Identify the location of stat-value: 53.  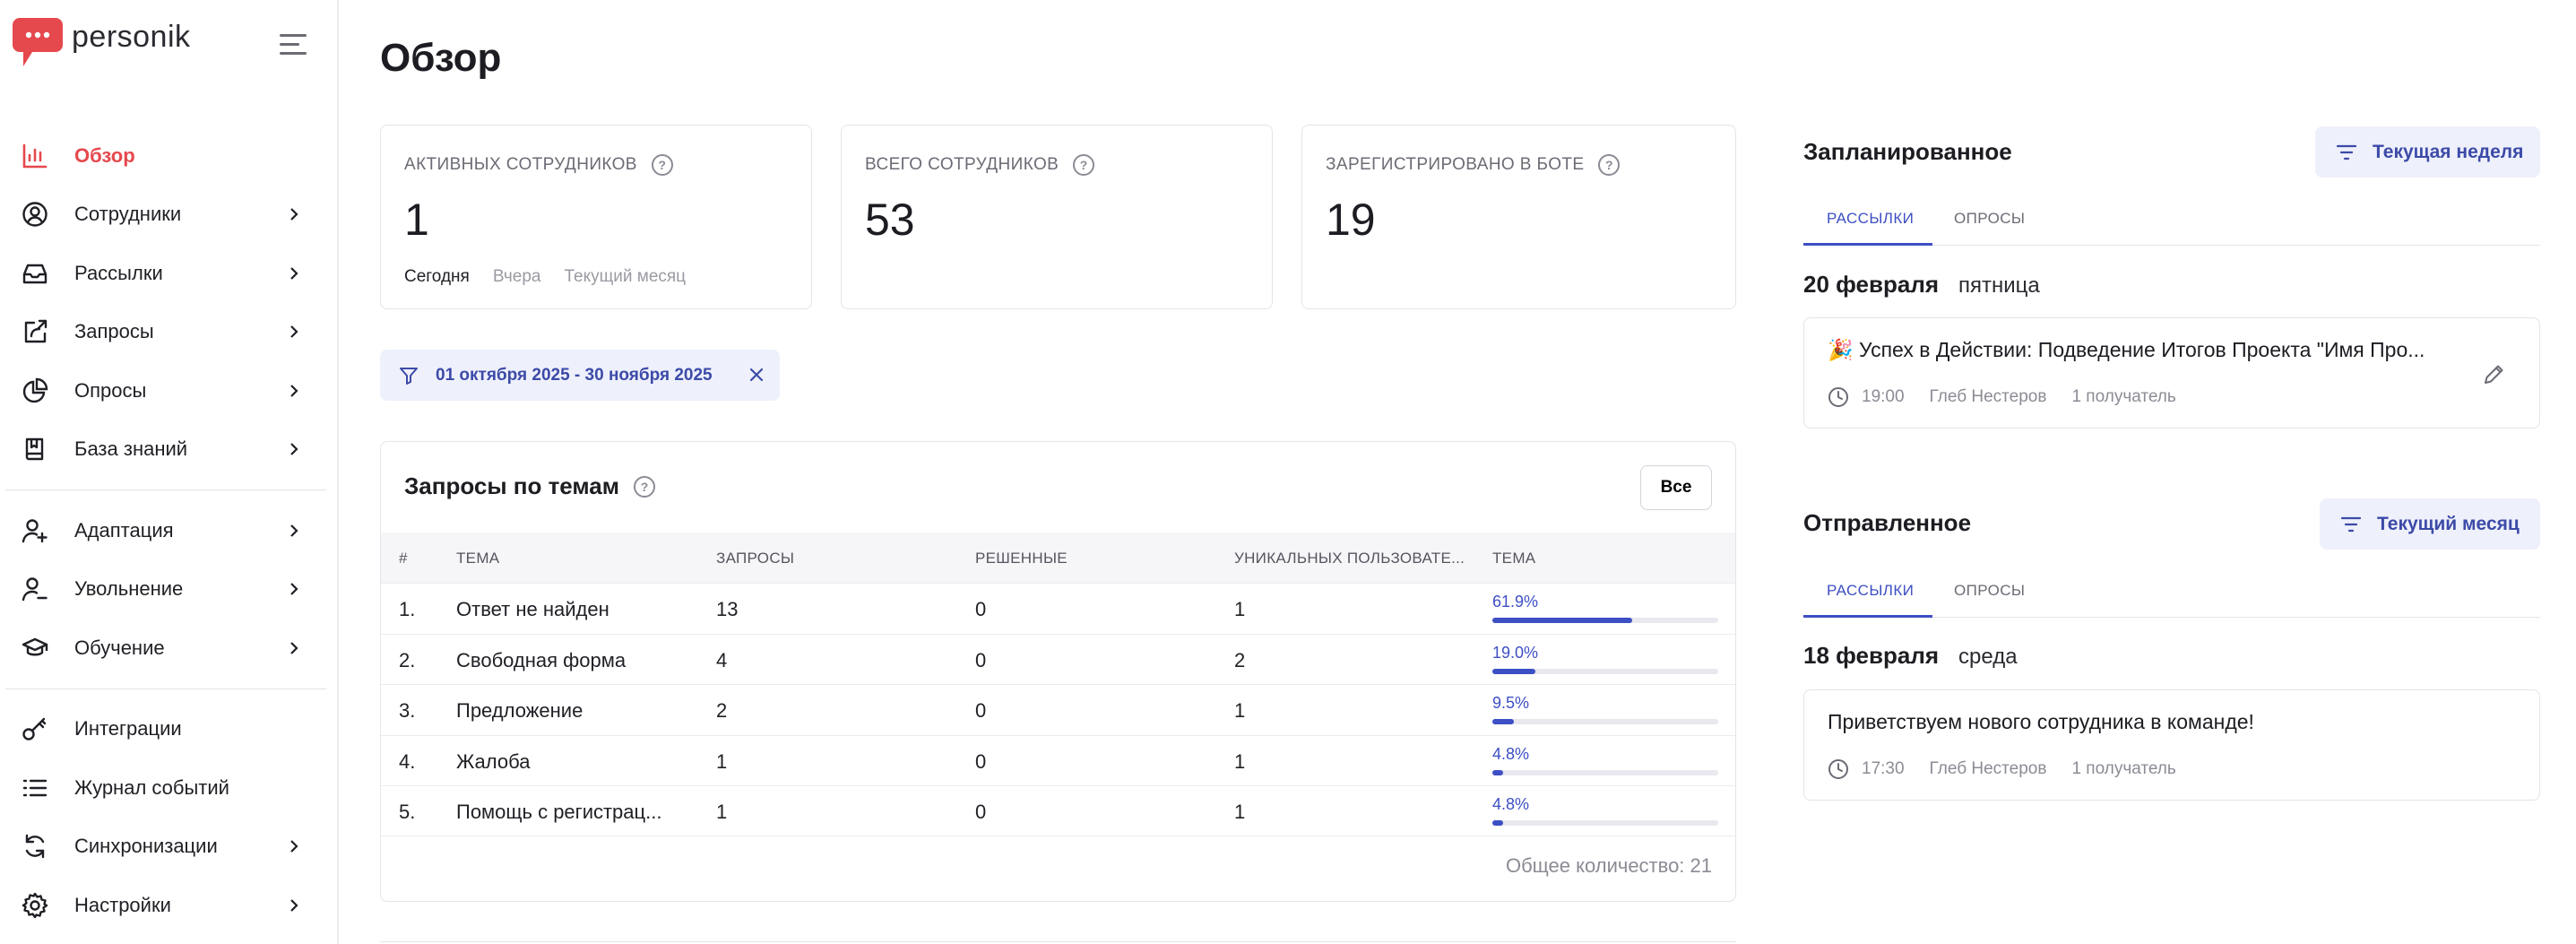
(890, 220).